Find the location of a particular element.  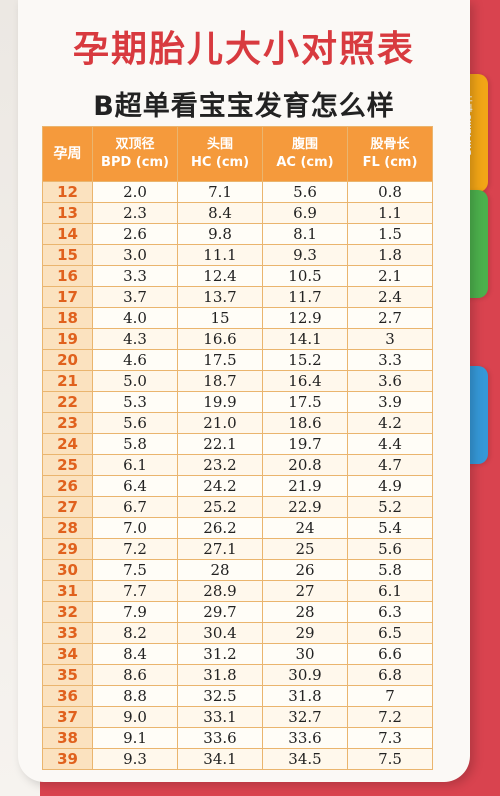

bpd-cell: 2.0 is located at coordinates (135, 192).